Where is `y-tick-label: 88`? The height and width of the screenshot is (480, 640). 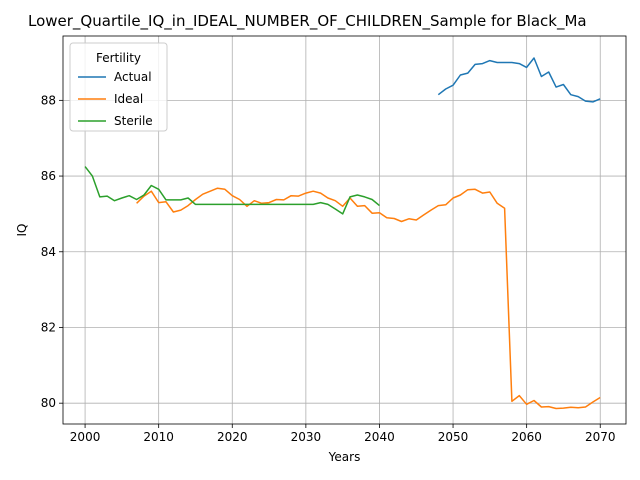
y-tick-label: 88 is located at coordinates (48, 100).